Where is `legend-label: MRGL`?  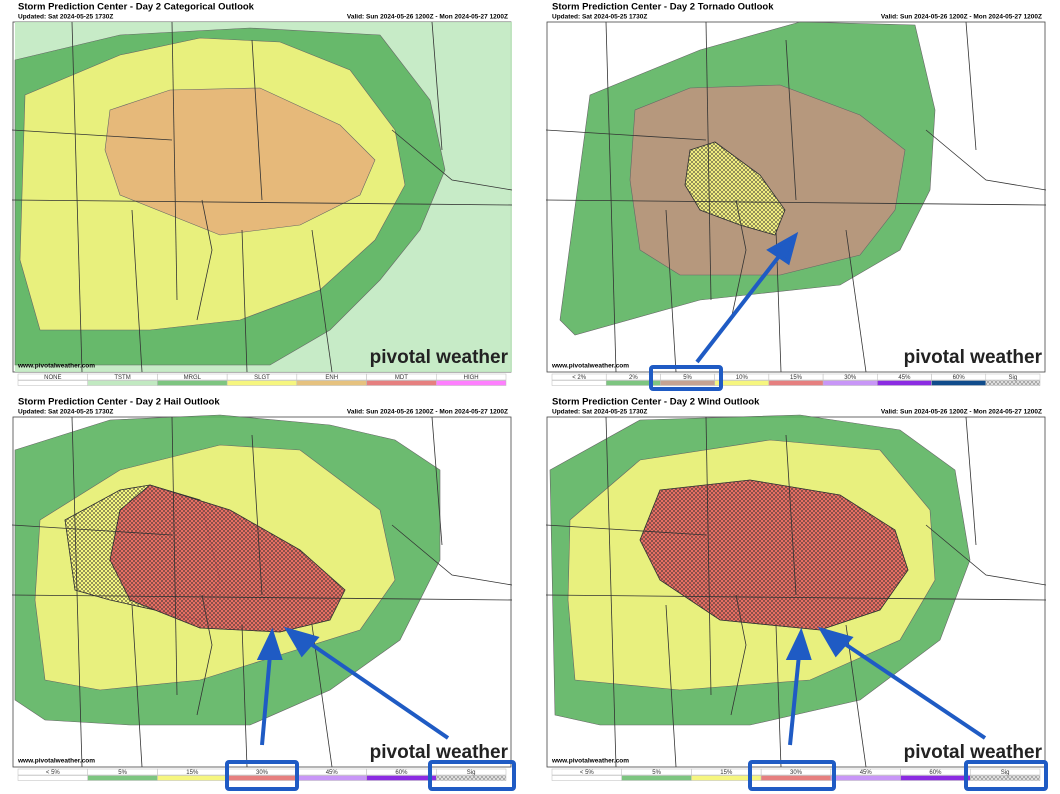 legend-label: MRGL is located at coordinates (193, 378).